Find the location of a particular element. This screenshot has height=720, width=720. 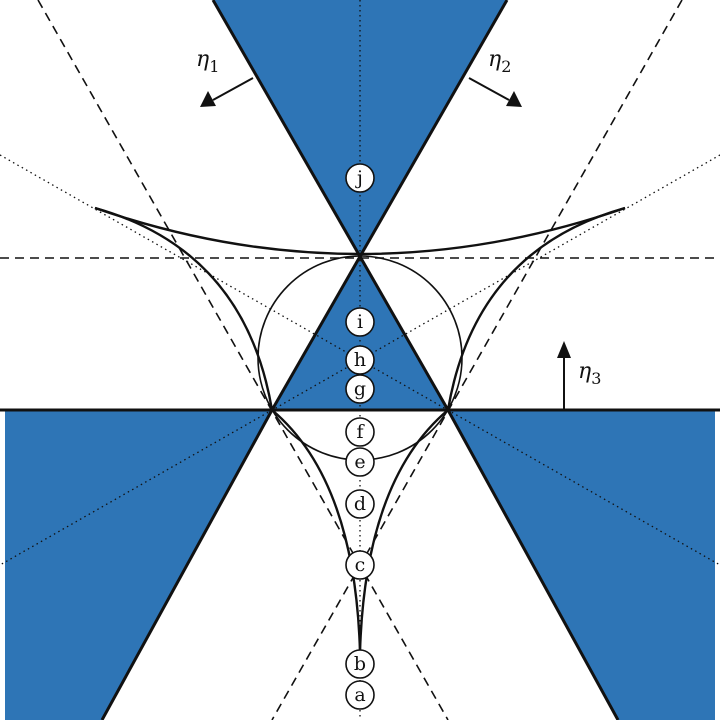

svg-text: f is located at coordinates (360, 432).